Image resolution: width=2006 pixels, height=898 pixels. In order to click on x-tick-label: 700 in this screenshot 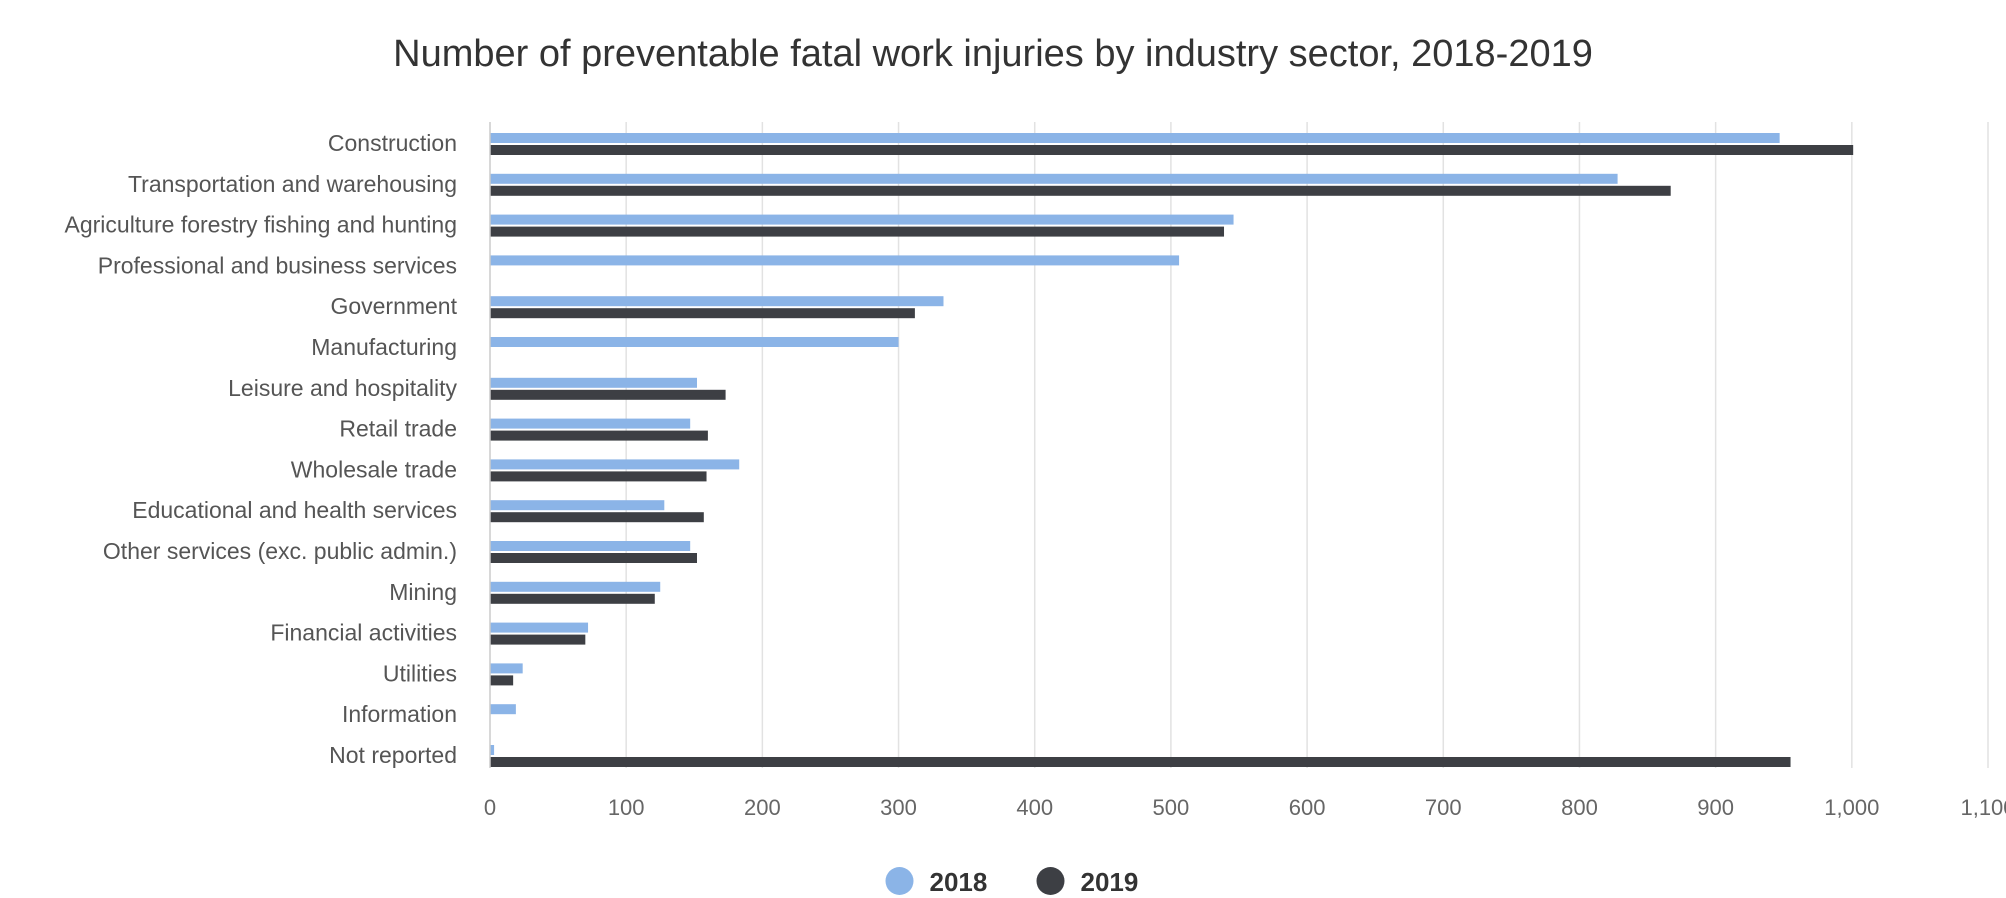, I will do `click(1443, 807)`.